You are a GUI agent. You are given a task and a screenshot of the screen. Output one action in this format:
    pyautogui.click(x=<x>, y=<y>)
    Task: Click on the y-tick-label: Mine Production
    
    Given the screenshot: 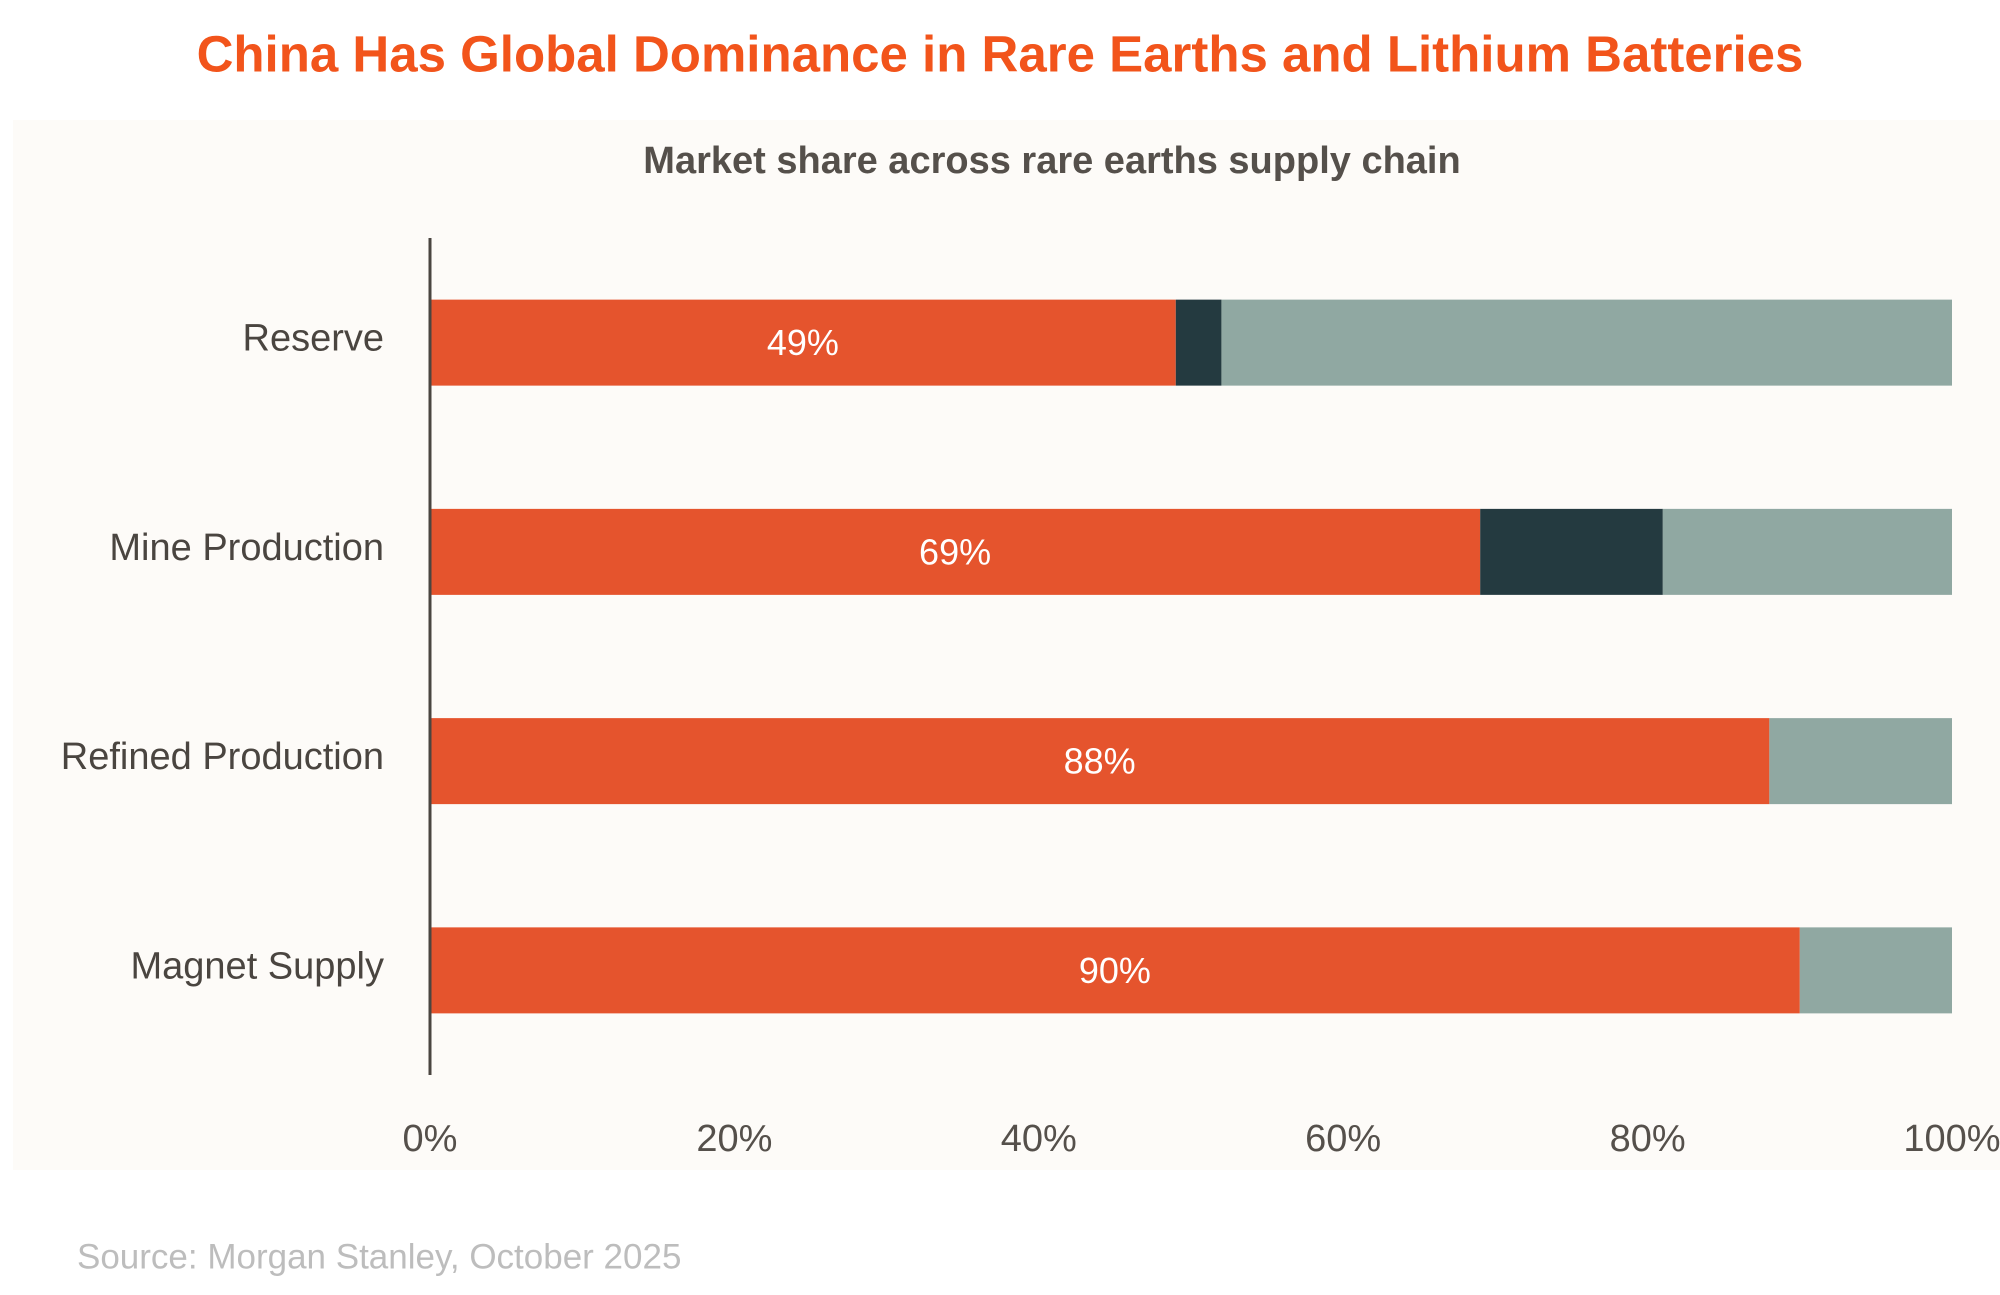 What is the action you would take?
    pyautogui.click(x=246, y=548)
    